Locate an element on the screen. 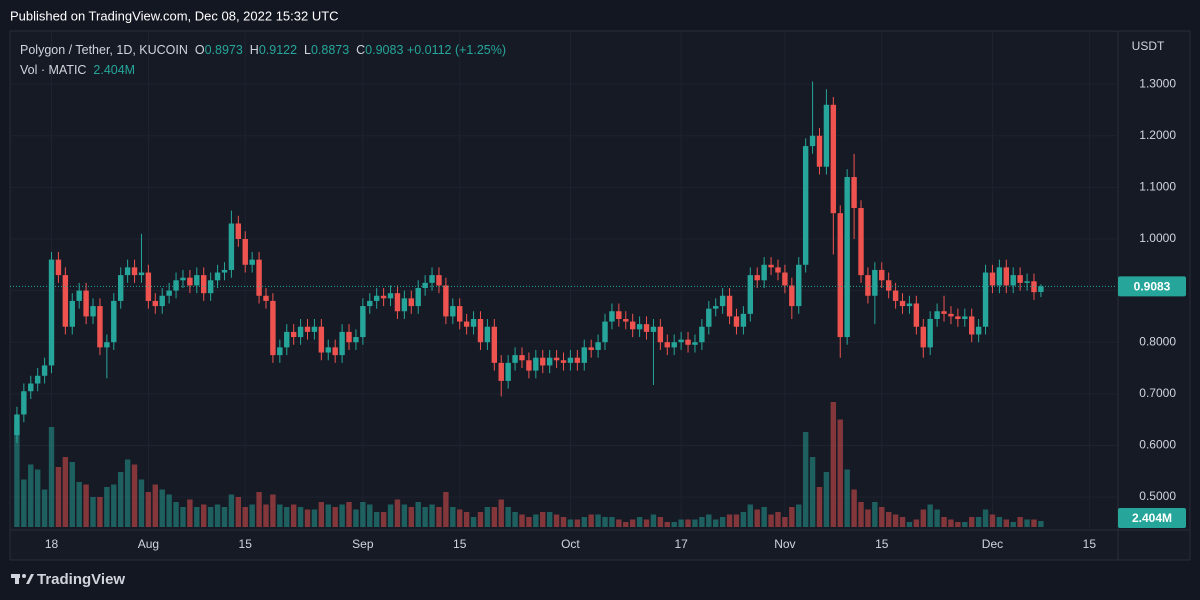 This screenshot has width=1200, height=600. volume-tag-label: 2.404M is located at coordinates (1152, 518).